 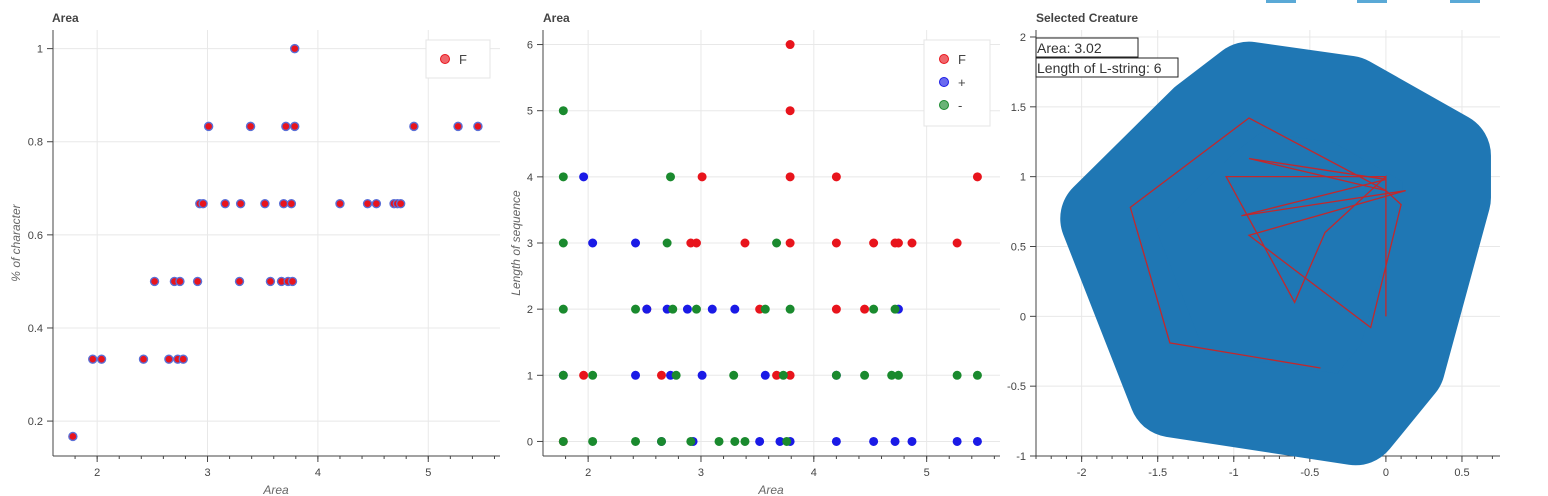 What do you see at coordinates (207, 473) in the screenshot?
I see `x-tick-label: 3` at bounding box center [207, 473].